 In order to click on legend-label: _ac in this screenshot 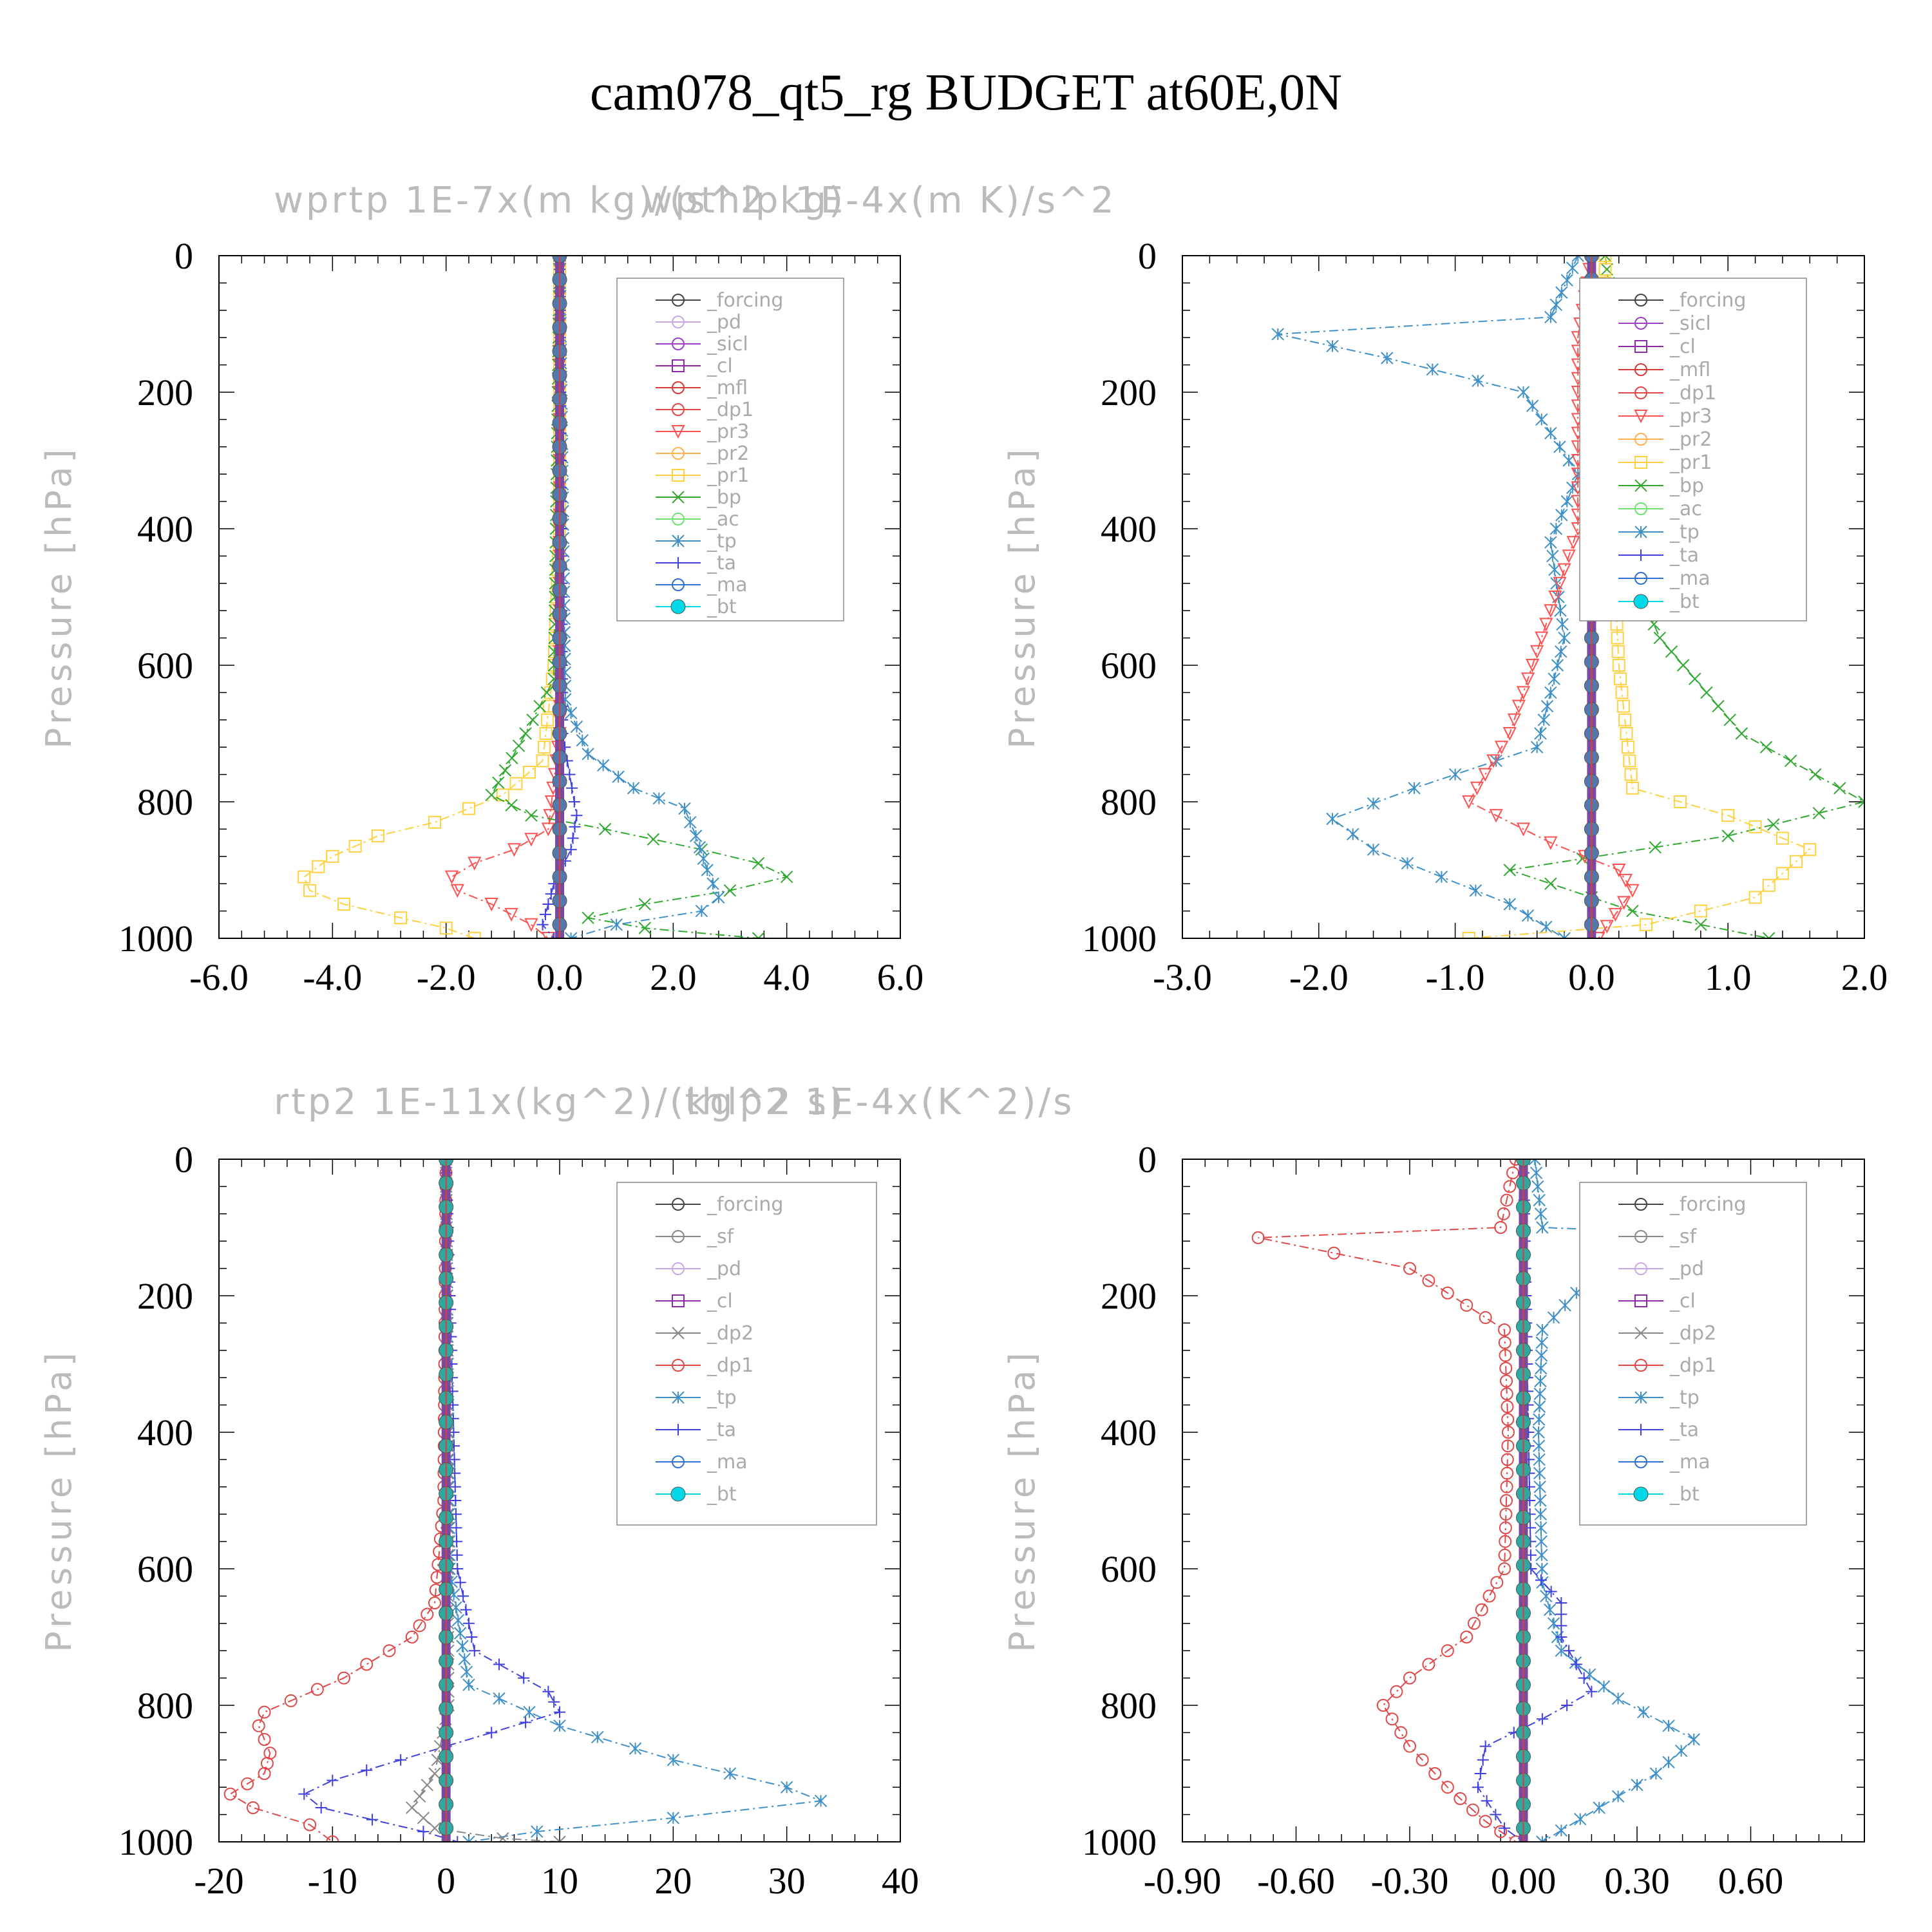, I will do `click(1686, 509)`.